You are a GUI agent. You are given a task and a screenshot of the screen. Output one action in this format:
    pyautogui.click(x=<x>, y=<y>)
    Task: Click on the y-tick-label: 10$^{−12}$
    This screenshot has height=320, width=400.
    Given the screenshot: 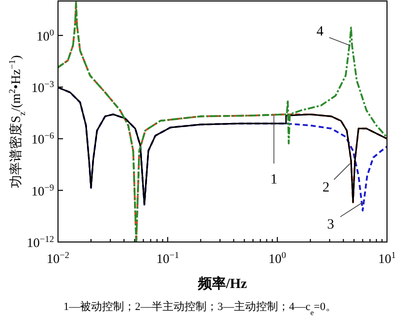 What is the action you would take?
    pyautogui.click(x=40, y=242)
    